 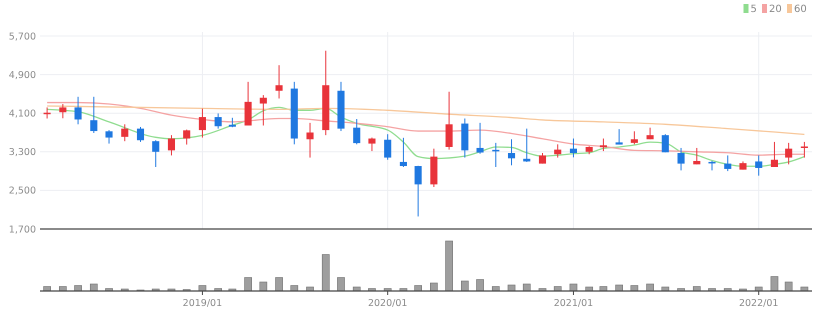 I want to click on y-tick-label: 4,900, so click(x=22, y=75).